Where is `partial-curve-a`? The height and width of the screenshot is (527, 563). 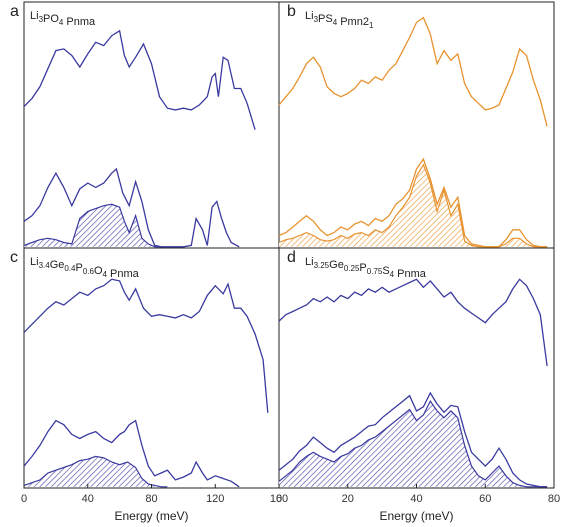
partial-curve-a is located at coordinates (131, 207).